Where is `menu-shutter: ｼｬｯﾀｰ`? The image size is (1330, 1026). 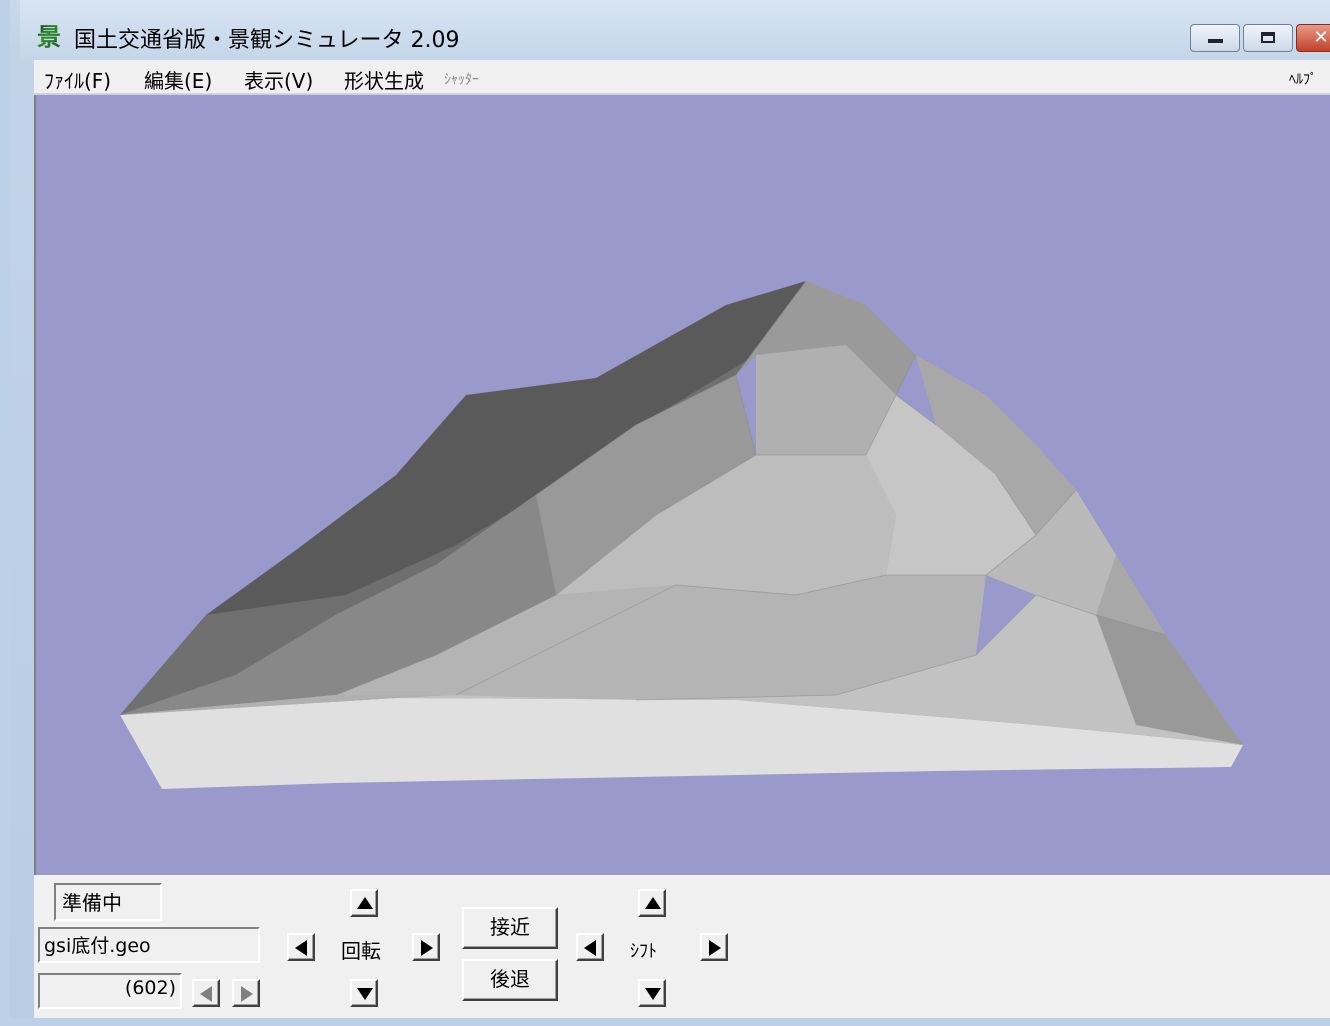 menu-shutter: ｼｬｯﾀｰ is located at coordinates (461, 80).